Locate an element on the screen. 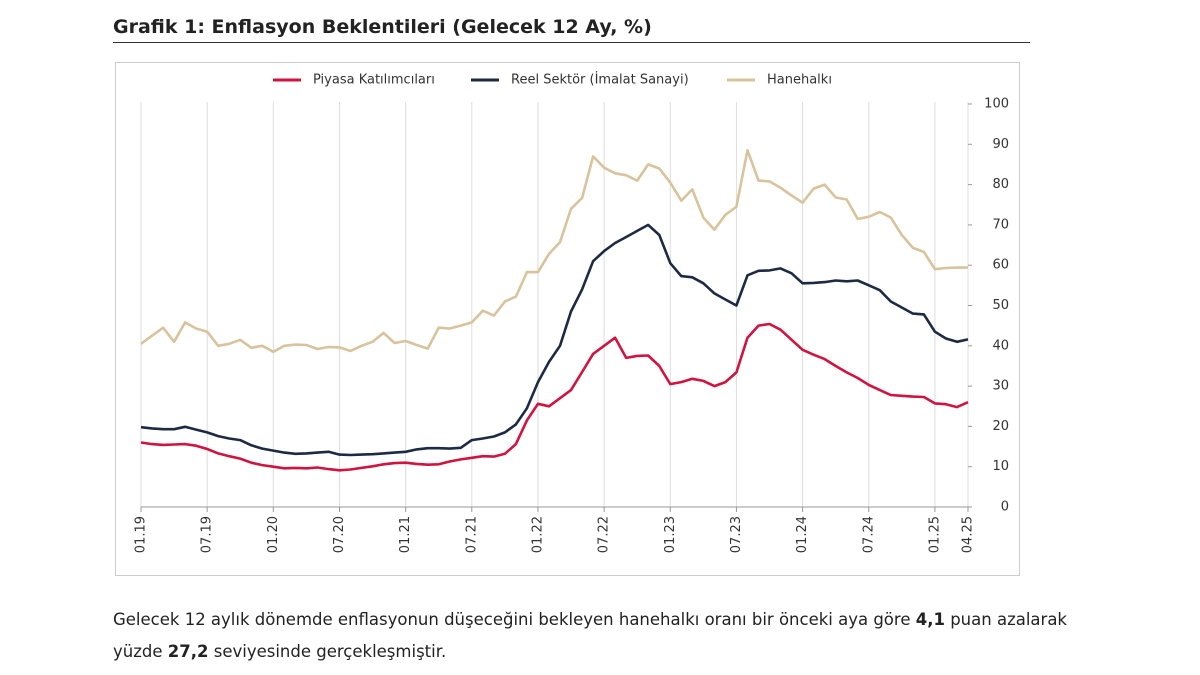  x-tick-label: 07.20 is located at coordinates (339, 534).